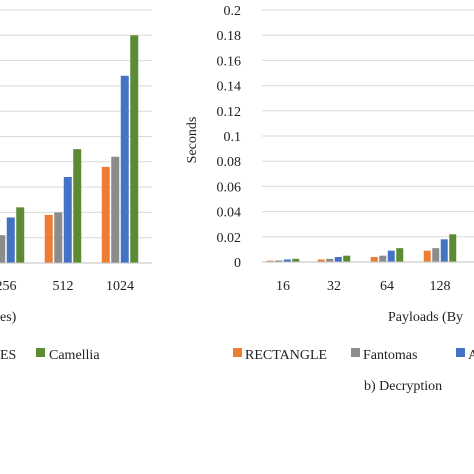  I want to click on right-ytick-label: 0.12, so click(229, 112).